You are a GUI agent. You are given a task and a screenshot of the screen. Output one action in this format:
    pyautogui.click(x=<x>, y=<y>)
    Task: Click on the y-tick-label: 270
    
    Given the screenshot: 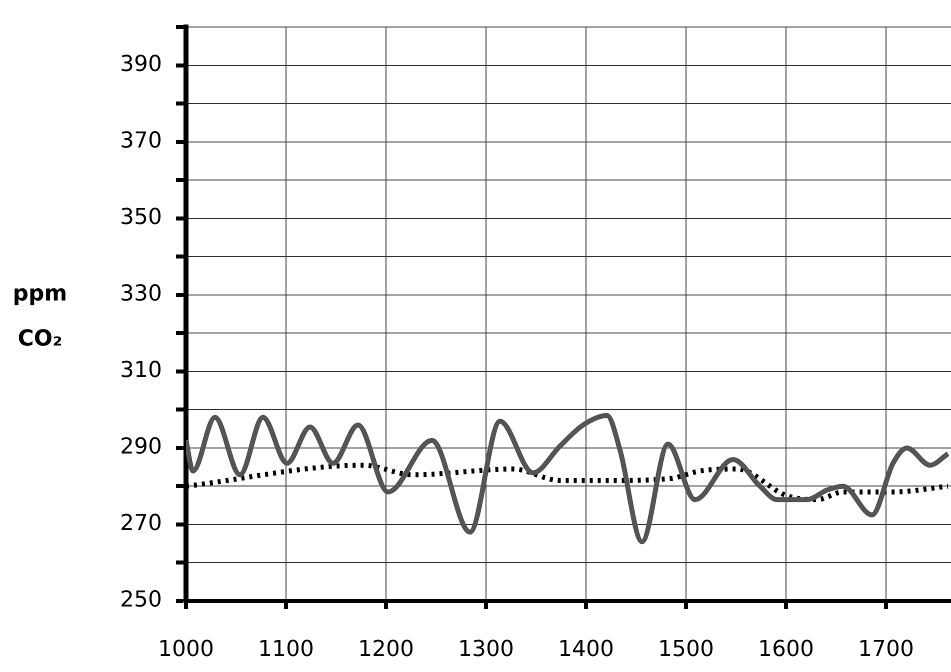 What is the action you would take?
    pyautogui.click(x=141, y=523)
    